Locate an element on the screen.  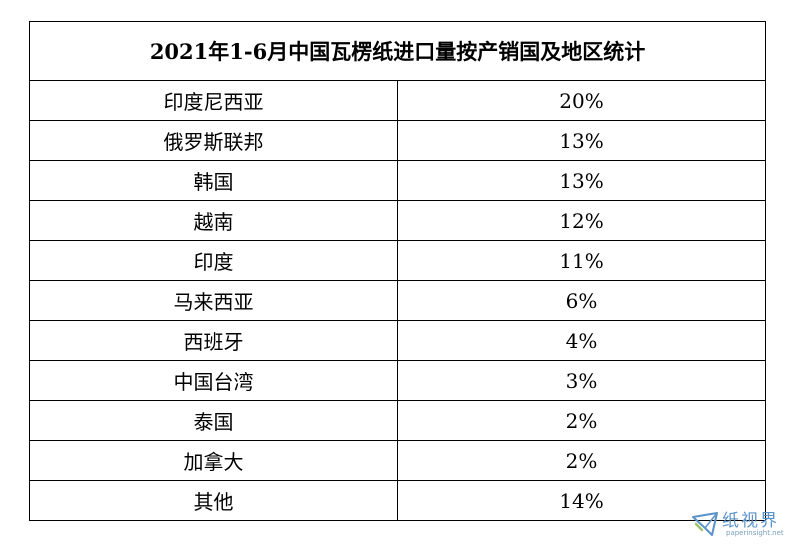
share-cell: 6% is located at coordinates (581, 300).